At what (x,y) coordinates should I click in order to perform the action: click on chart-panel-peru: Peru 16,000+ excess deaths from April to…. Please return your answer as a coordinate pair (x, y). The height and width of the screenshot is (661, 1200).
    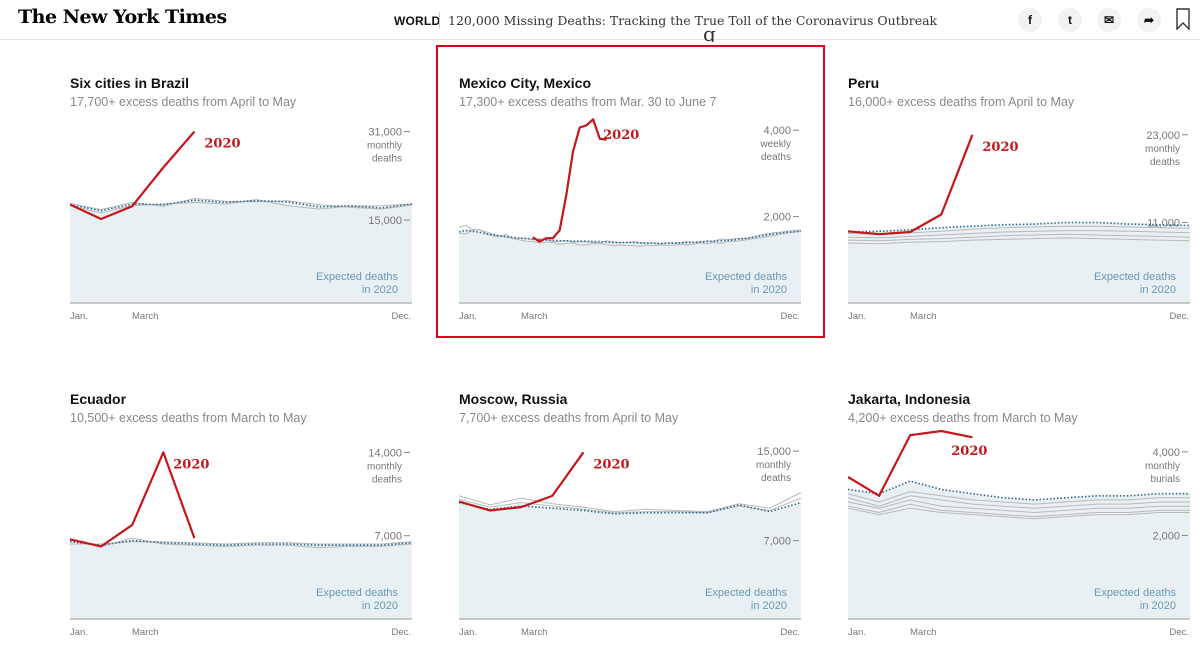
    Looking at the image, I should click on (1020, 205).